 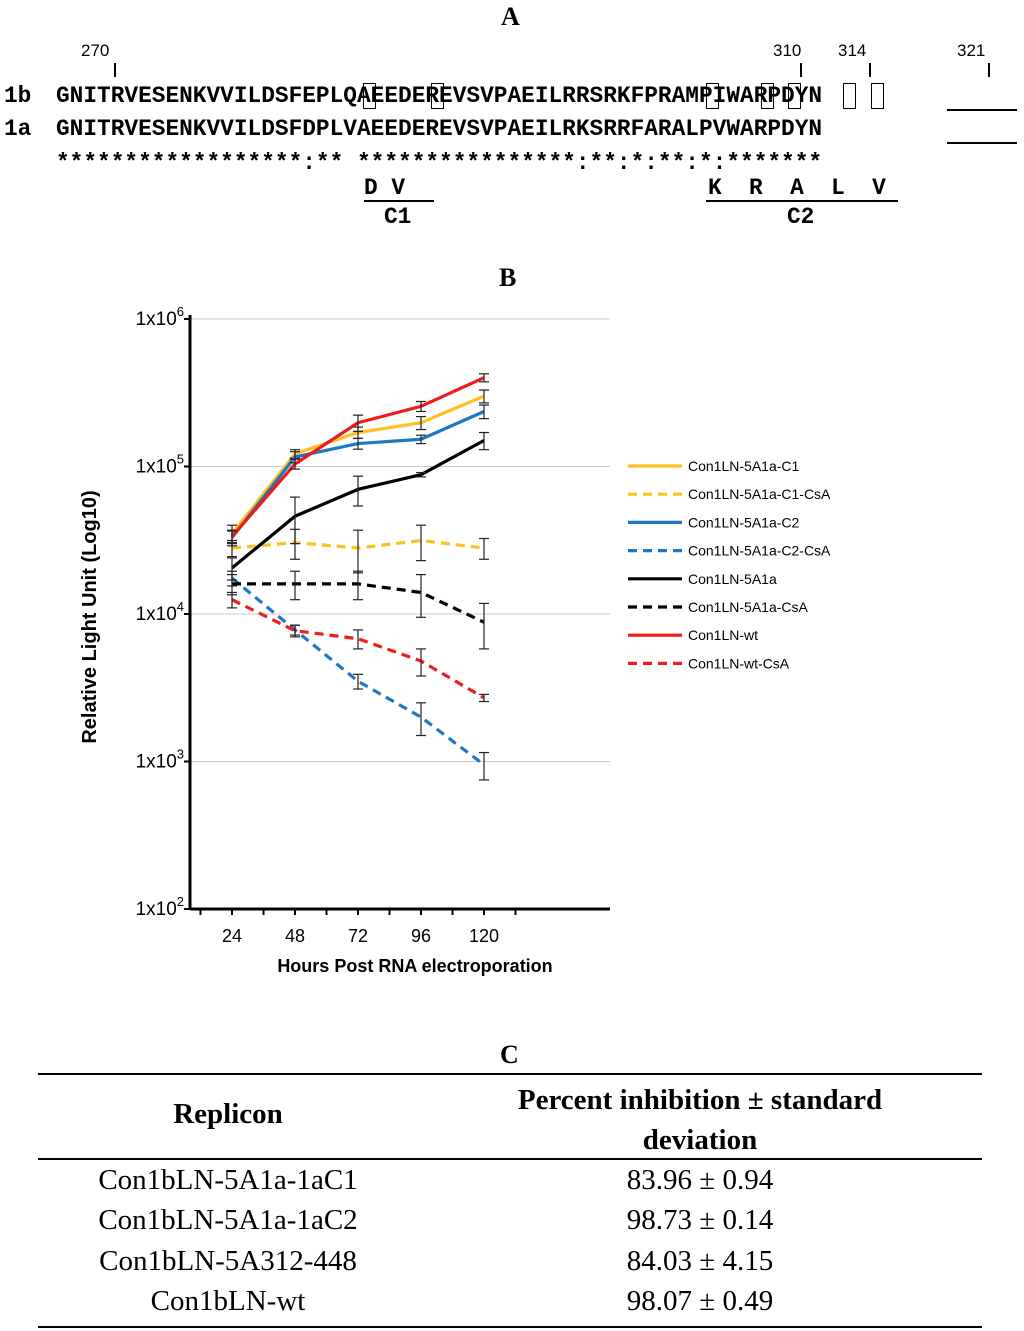 What do you see at coordinates (18, 129) in the screenshot?
I see `seq-1a-name: 1a` at bounding box center [18, 129].